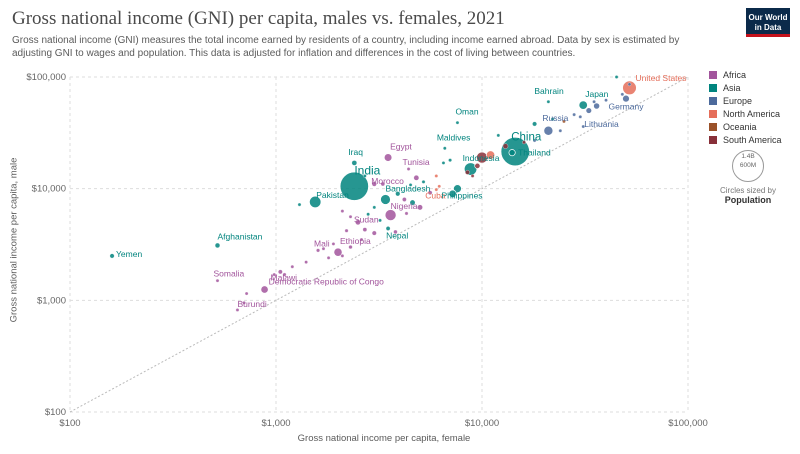  Describe the element at coordinates (601, 124) in the screenshot. I see `point-label: Lithuania` at that location.